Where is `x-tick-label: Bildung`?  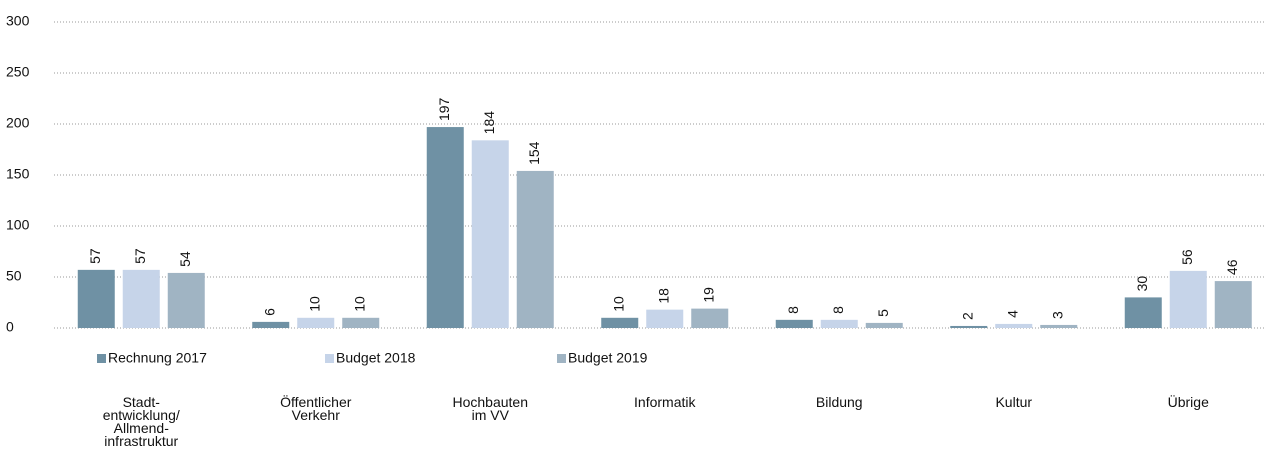 x-tick-label: Bildung is located at coordinates (839, 402).